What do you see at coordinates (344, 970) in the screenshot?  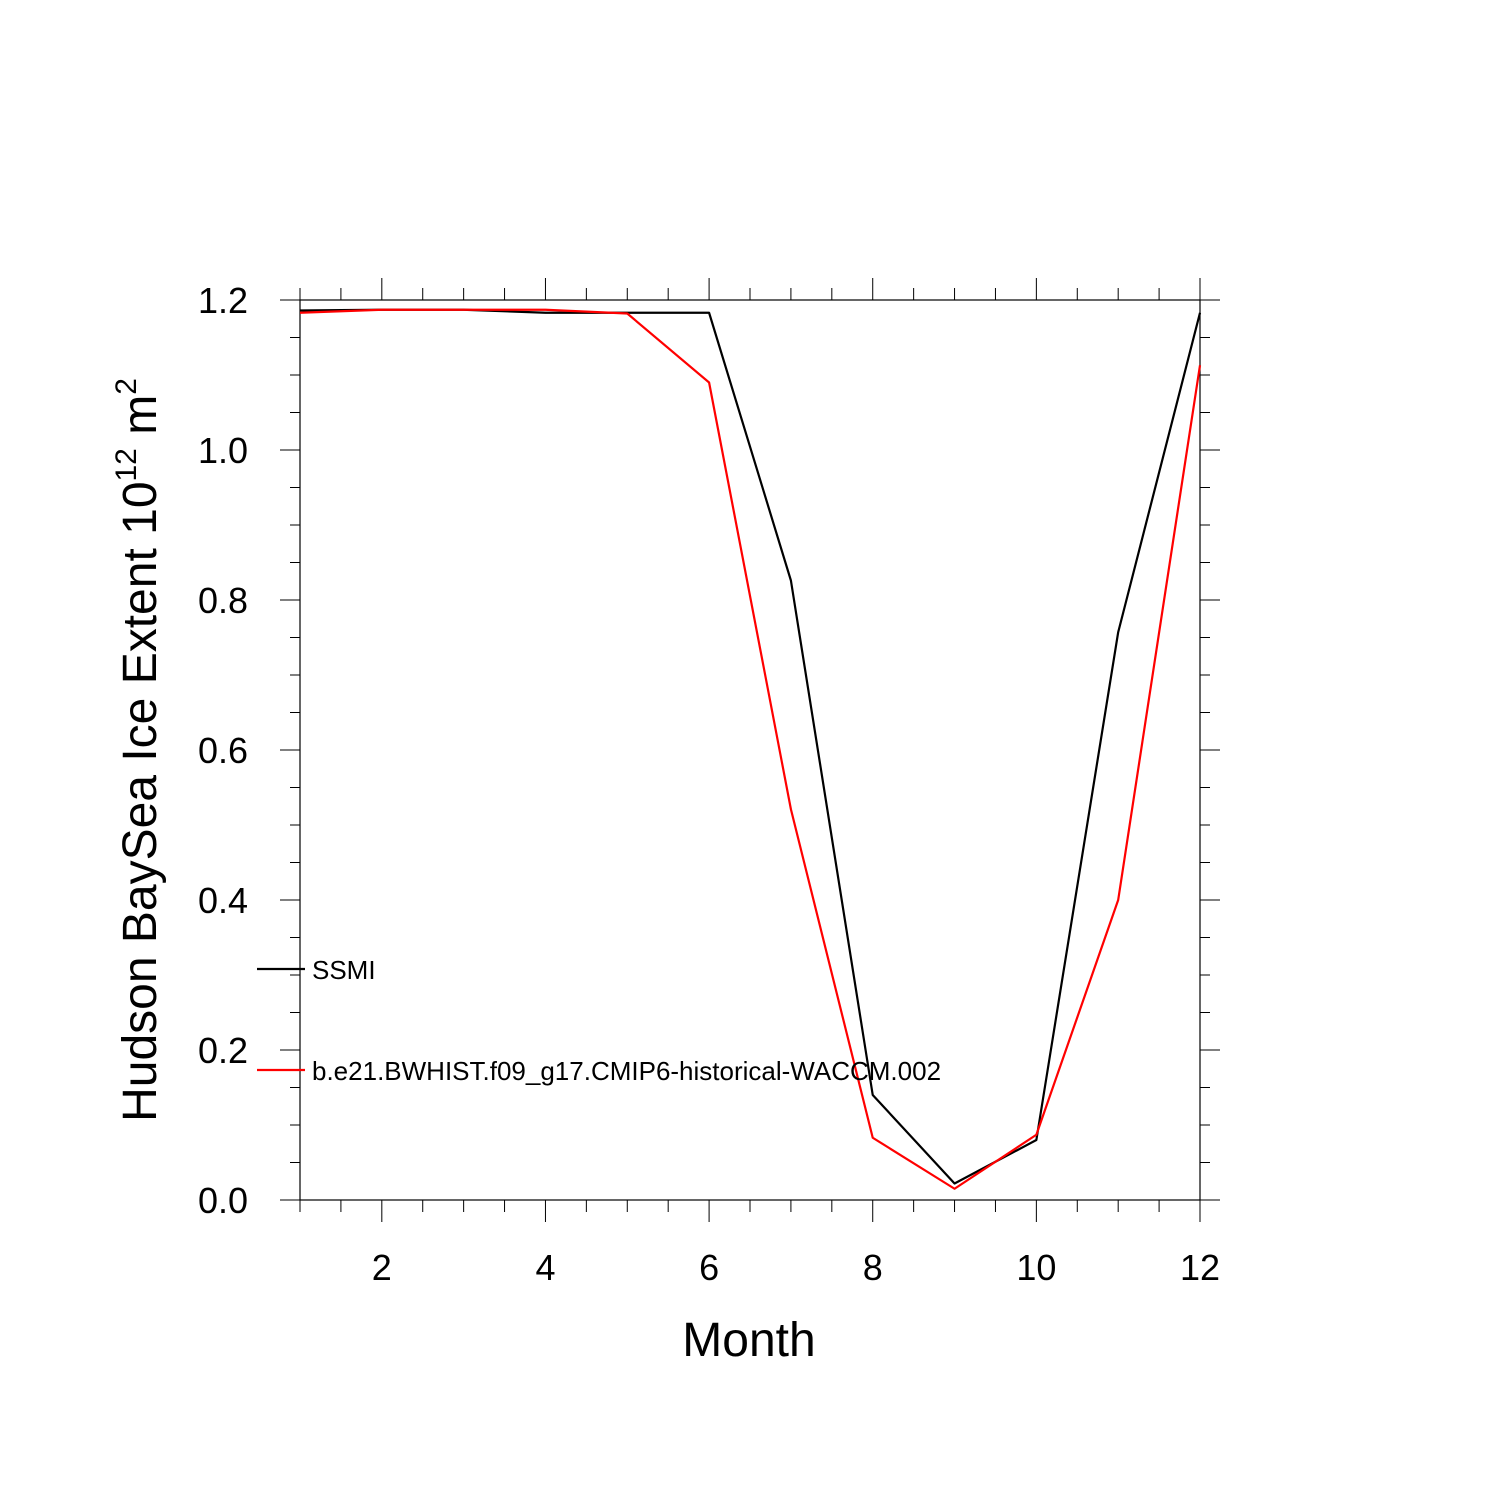 I see `legend-label-1: SSMI` at bounding box center [344, 970].